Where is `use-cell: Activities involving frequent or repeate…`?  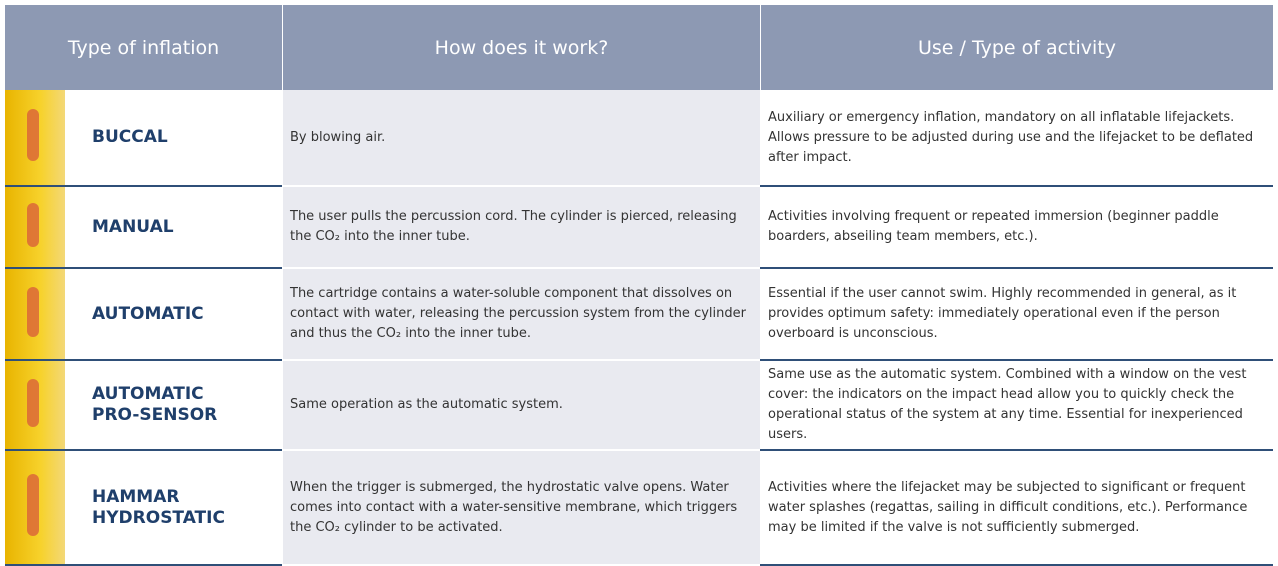
use-cell: Activities involving frequent or repeate… is located at coordinates (1016, 228).